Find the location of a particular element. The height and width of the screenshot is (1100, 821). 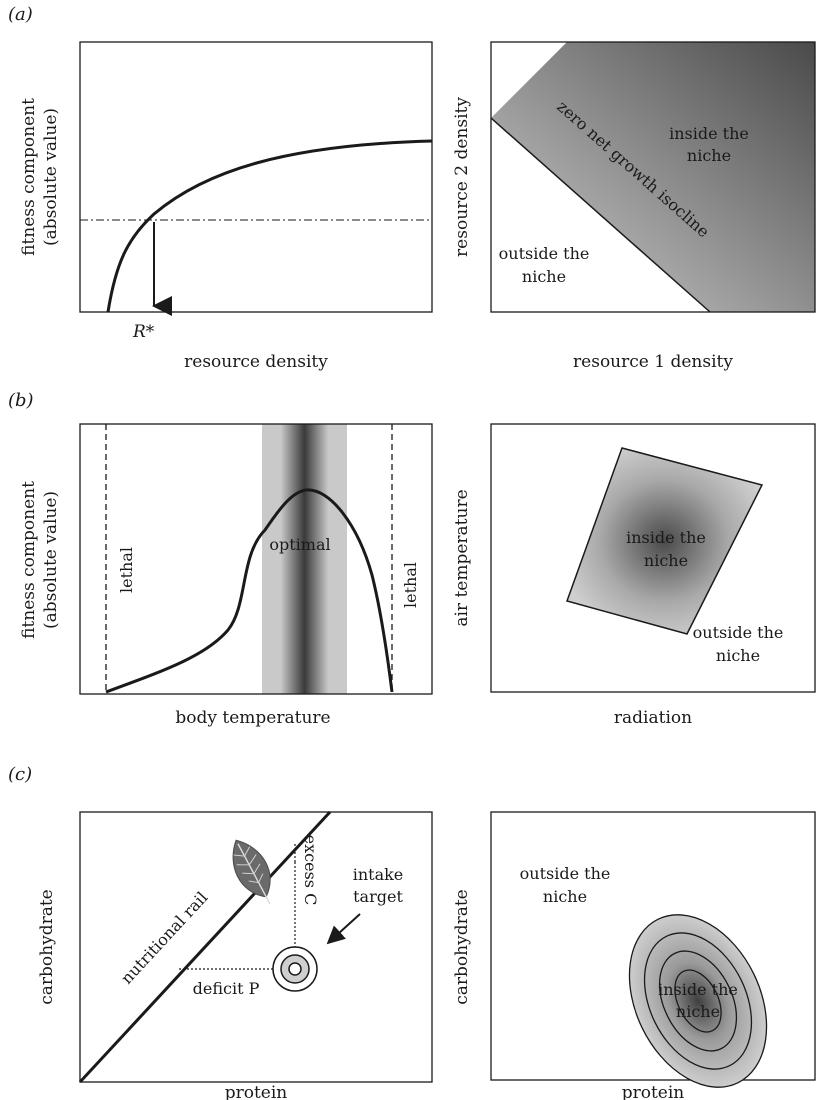

panel-b-right-xlabel: radiation is located at coordinates (653, 718).